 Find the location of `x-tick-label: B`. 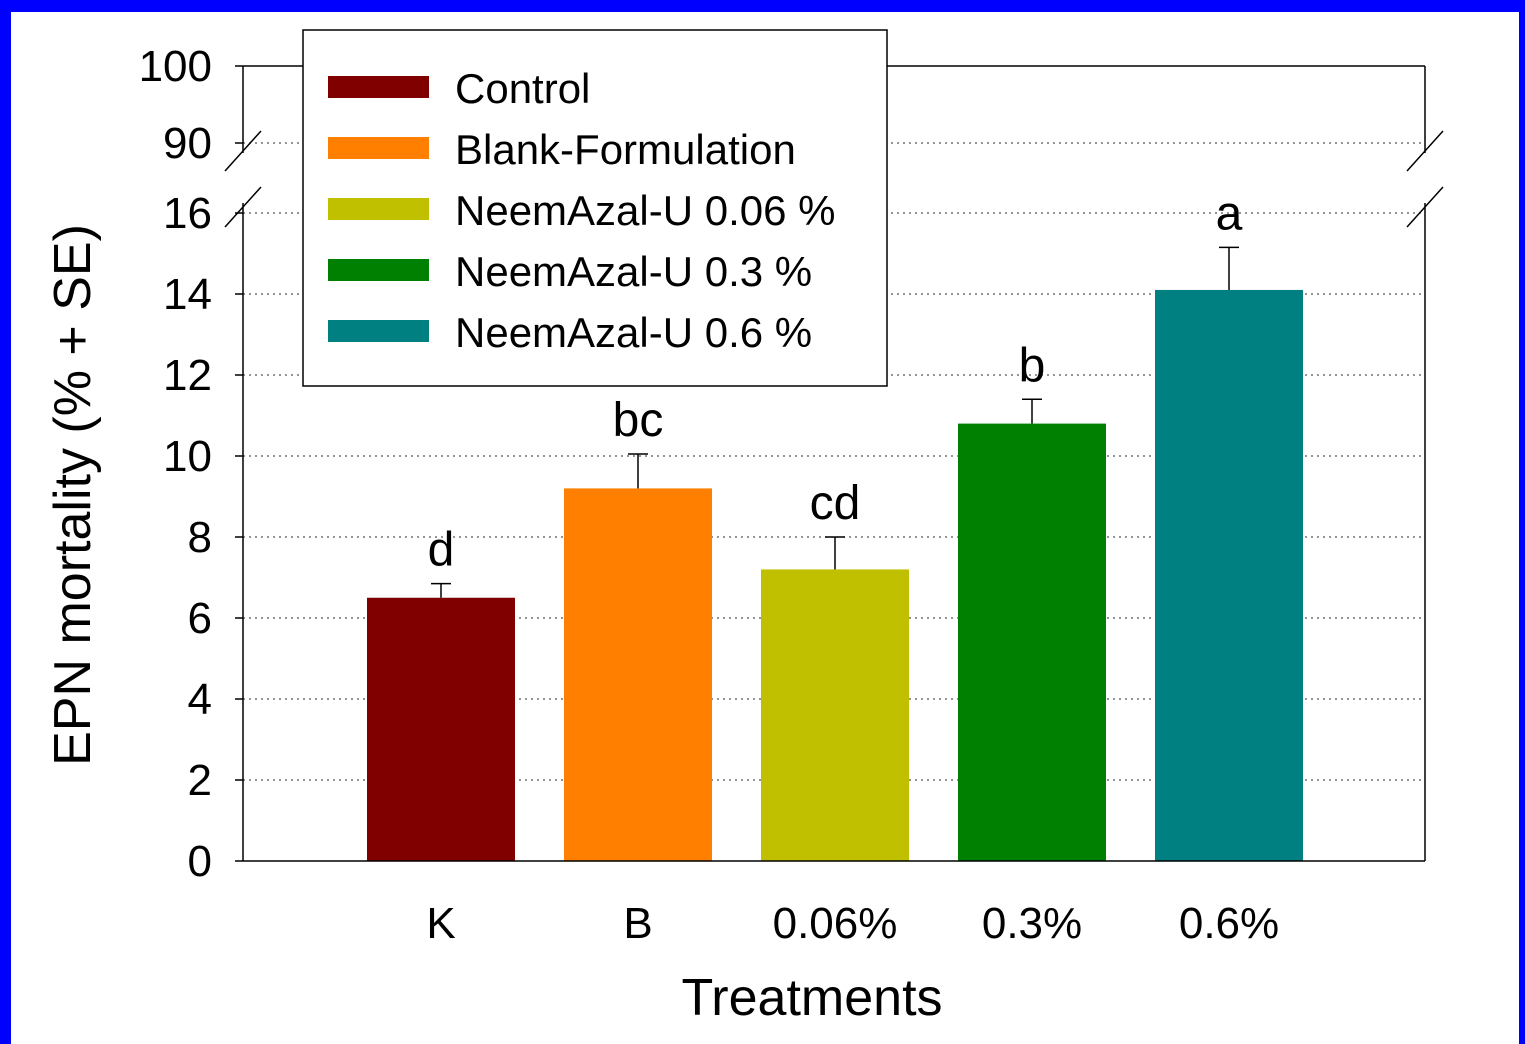

x-tick-label: B is located at coordinates (637, 923).